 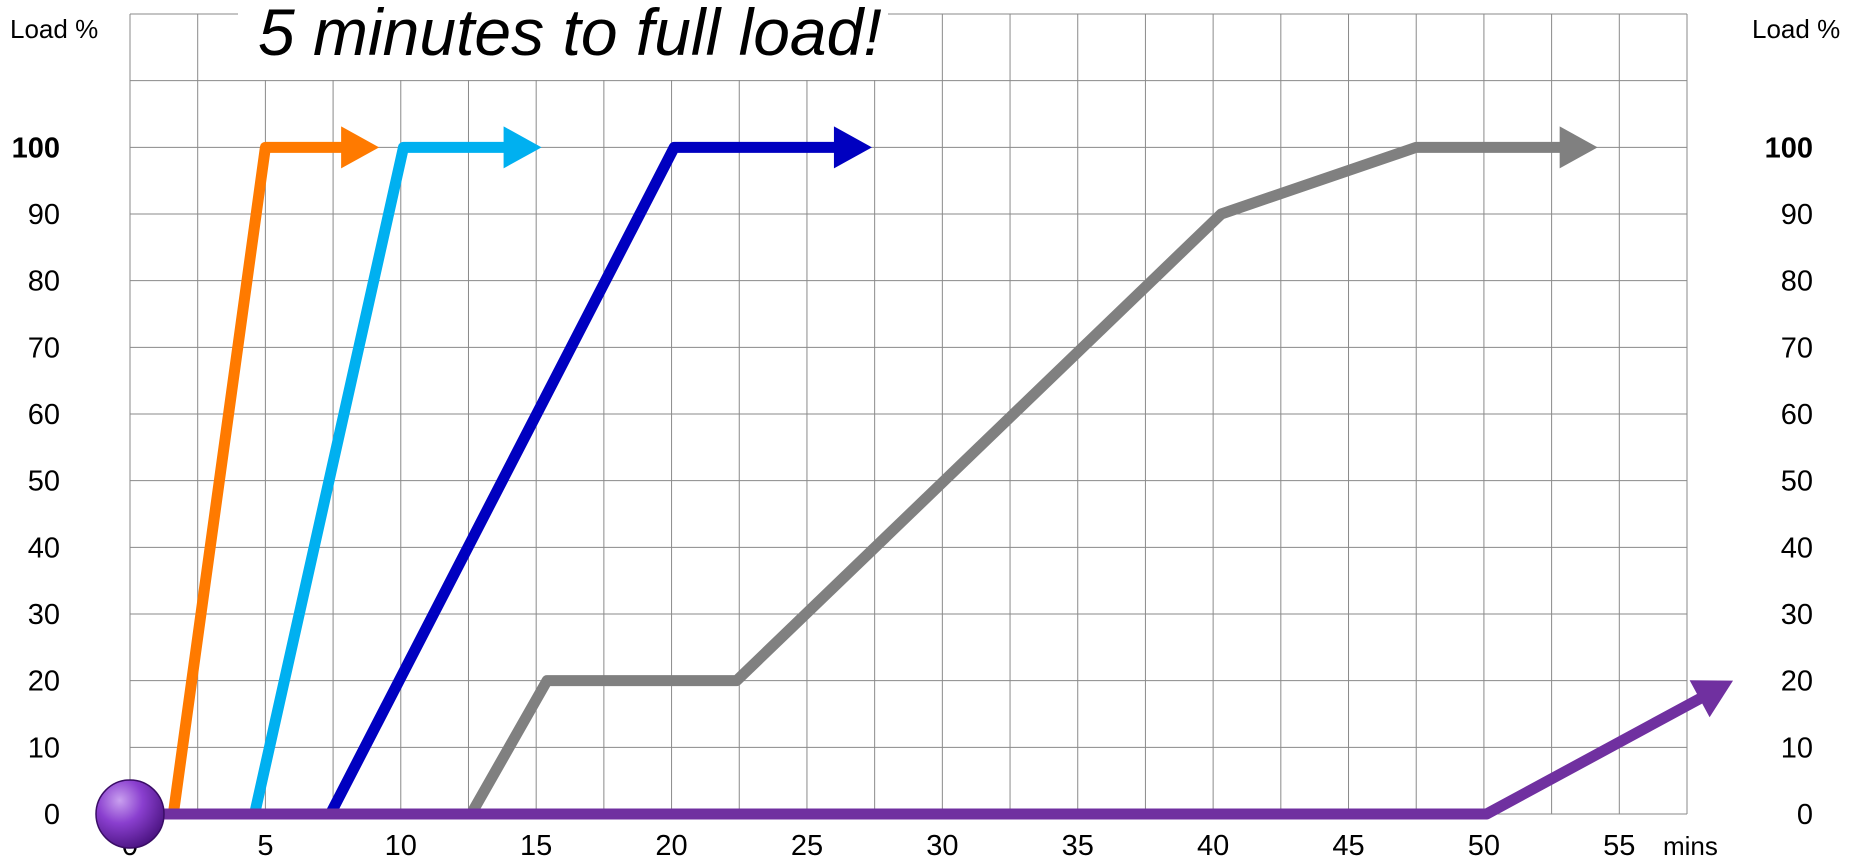 I want to click on y-tick-label-right: 0, so click(x=1805, y=815).